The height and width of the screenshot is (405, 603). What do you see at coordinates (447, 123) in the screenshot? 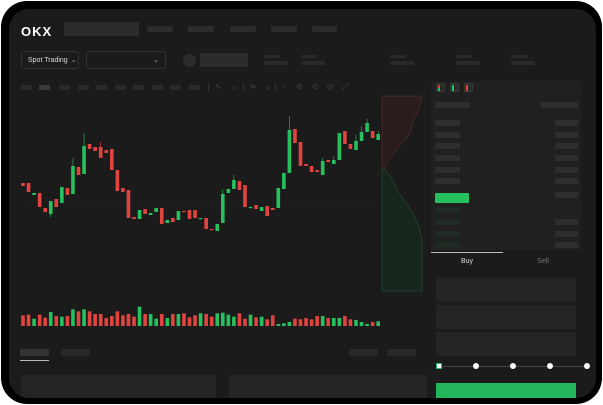
I see `ask-price` at bounding box center [447, 123].